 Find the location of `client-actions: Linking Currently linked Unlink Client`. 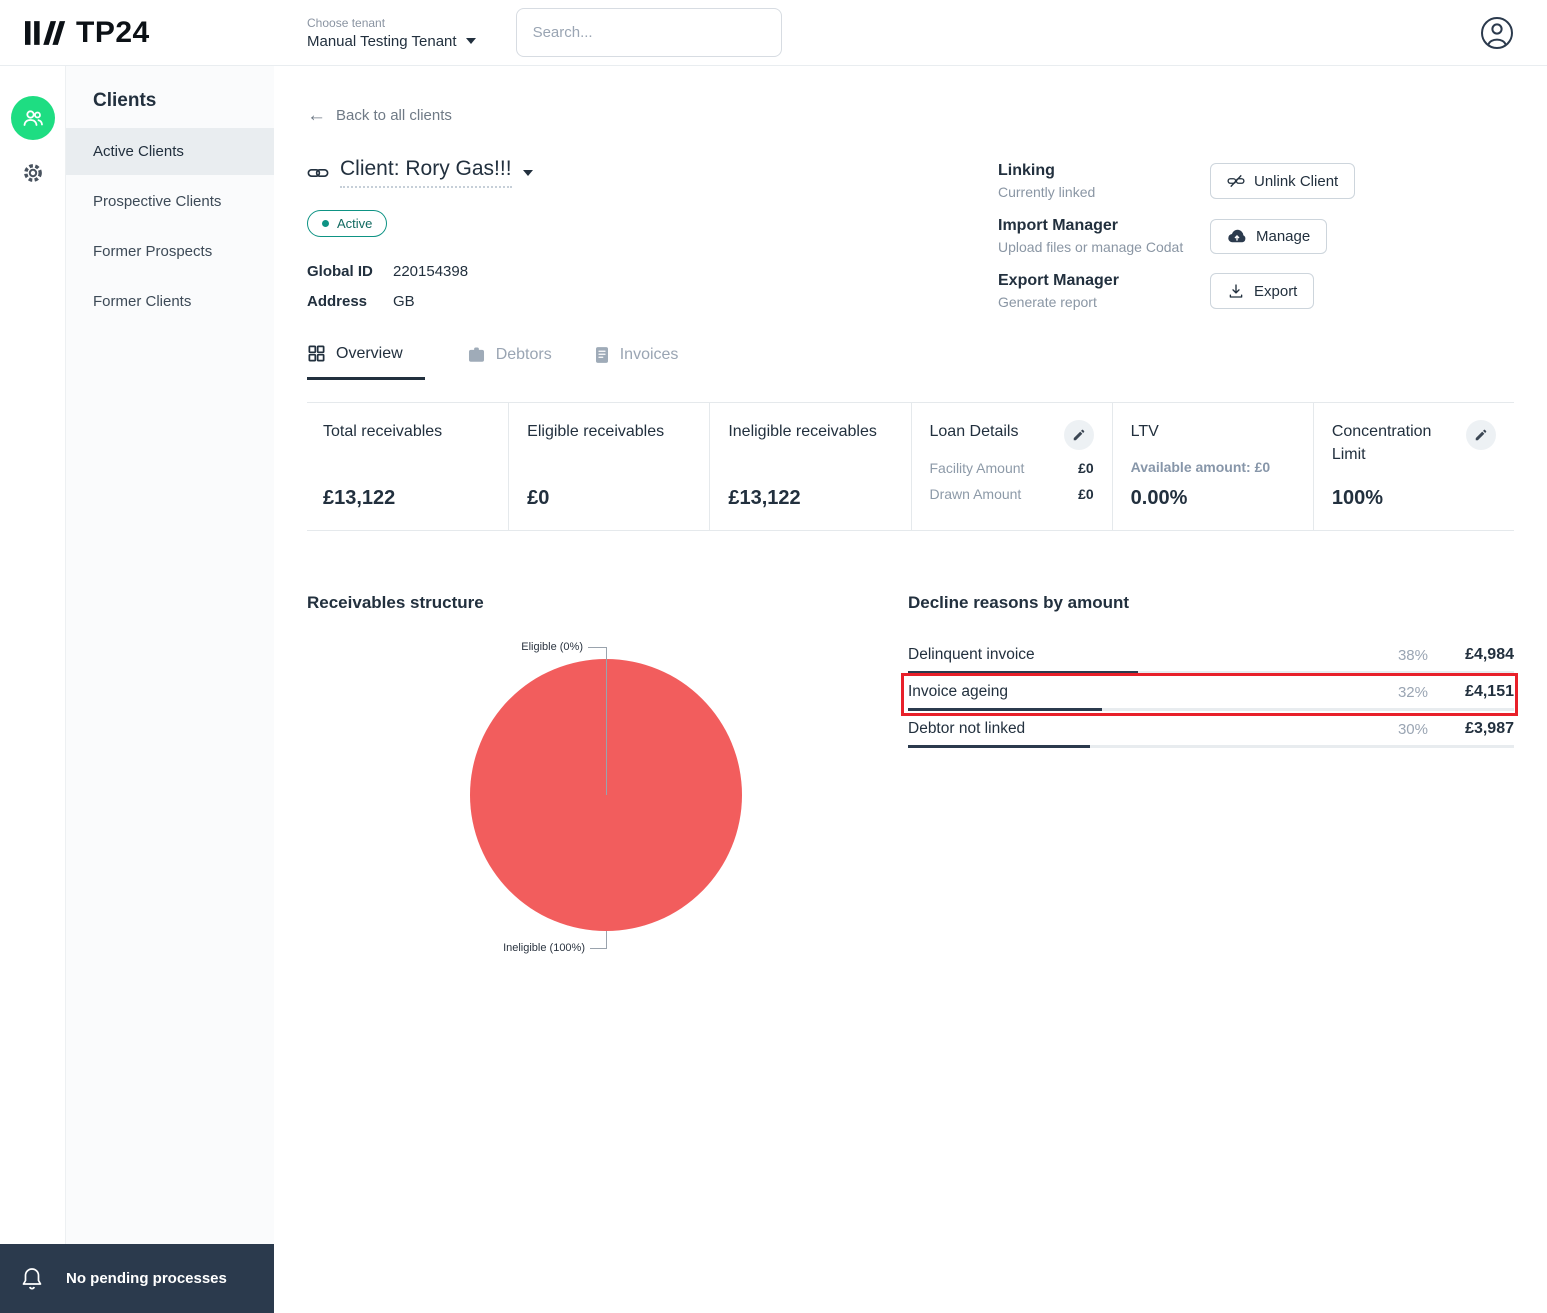

client-actions: Linking Currently linked Unlink Client is located at coordinates (1256, 233).